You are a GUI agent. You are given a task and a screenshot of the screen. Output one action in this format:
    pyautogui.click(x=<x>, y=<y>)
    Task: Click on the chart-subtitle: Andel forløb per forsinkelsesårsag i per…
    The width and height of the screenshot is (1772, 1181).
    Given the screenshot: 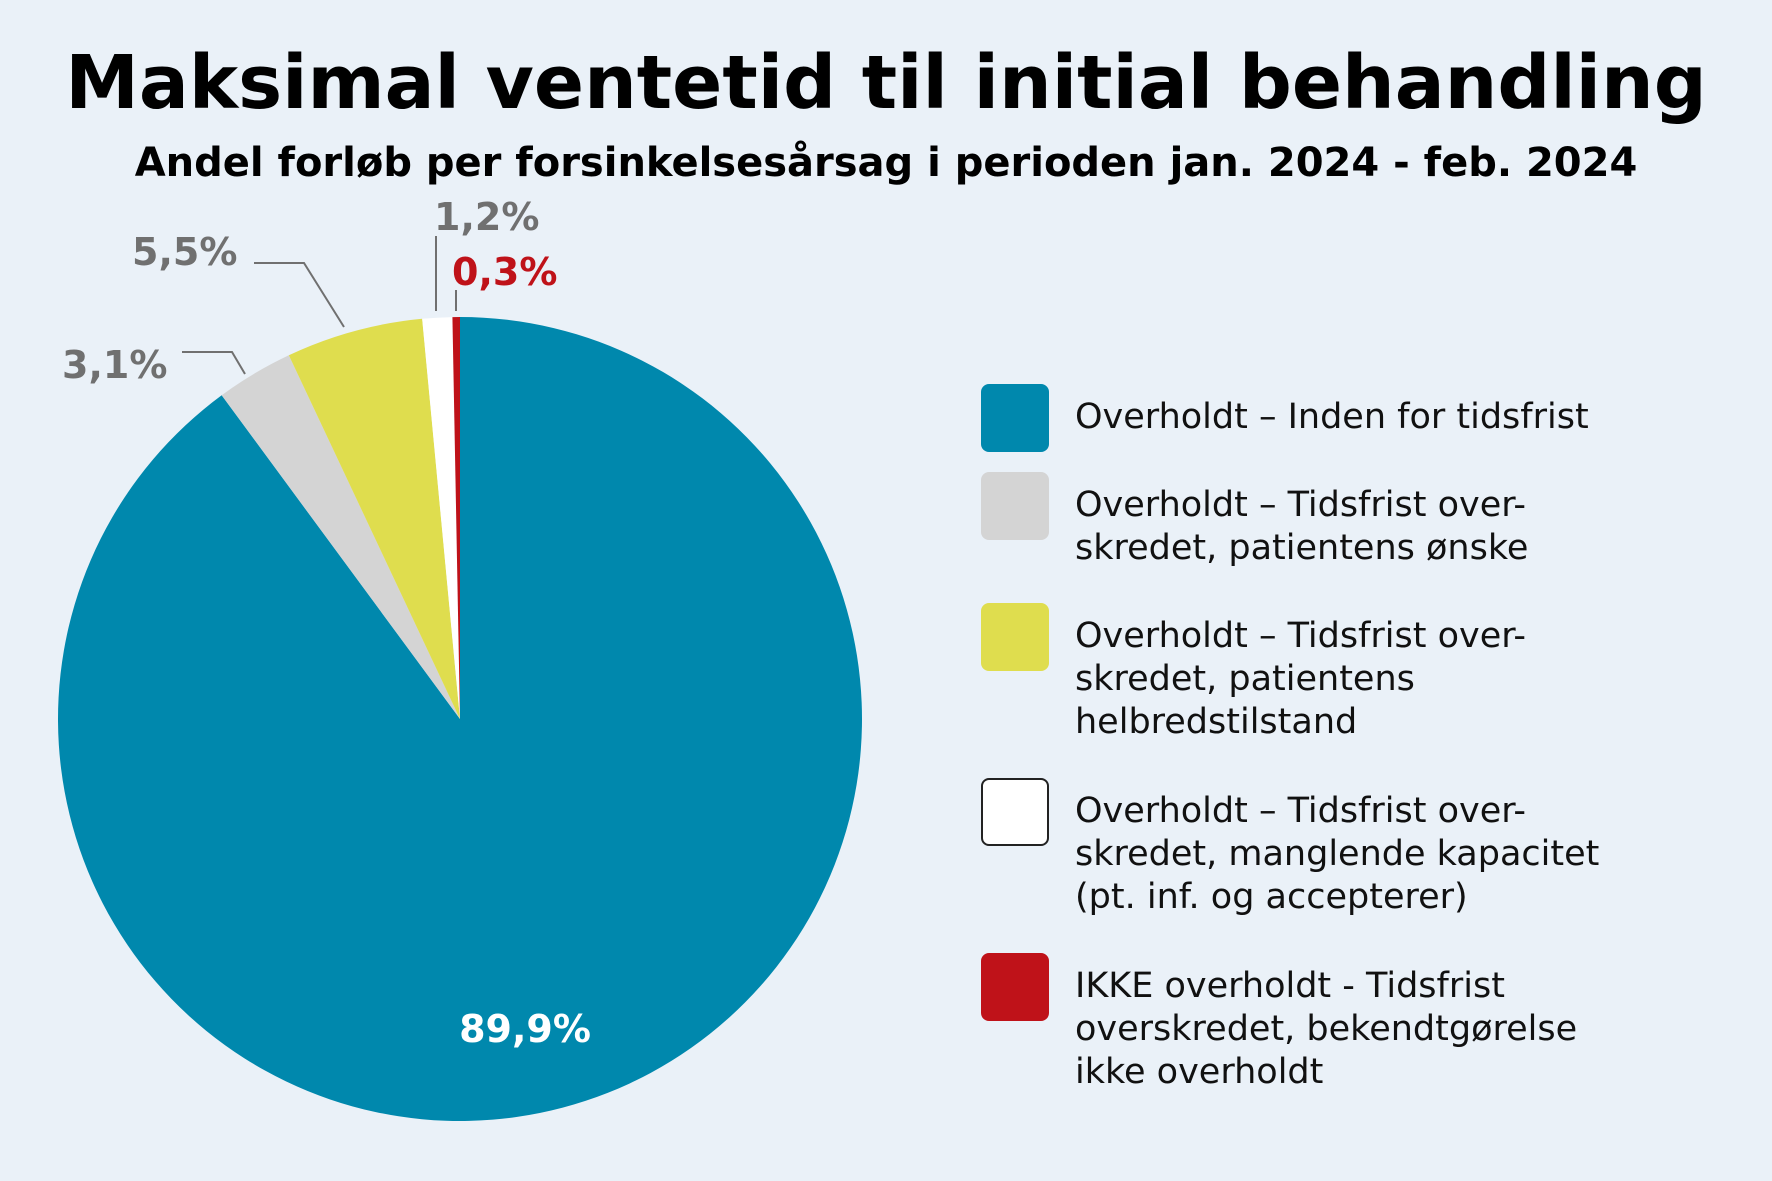 What is the action you would take?
    pyautogui.click(x=886, y=163)
    